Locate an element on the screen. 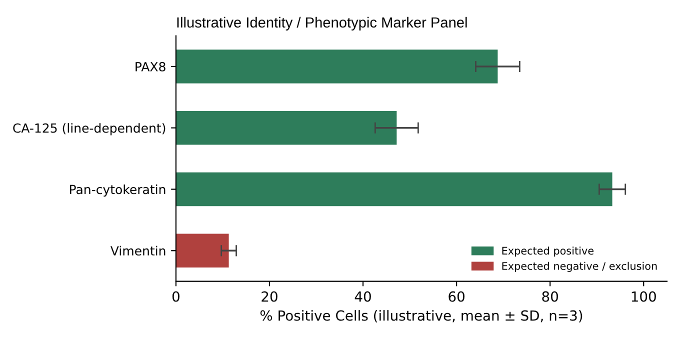 The image size is (682, 341). y-tick-label: CA-125 (line-dependent) is located at coordinates (89, 129).